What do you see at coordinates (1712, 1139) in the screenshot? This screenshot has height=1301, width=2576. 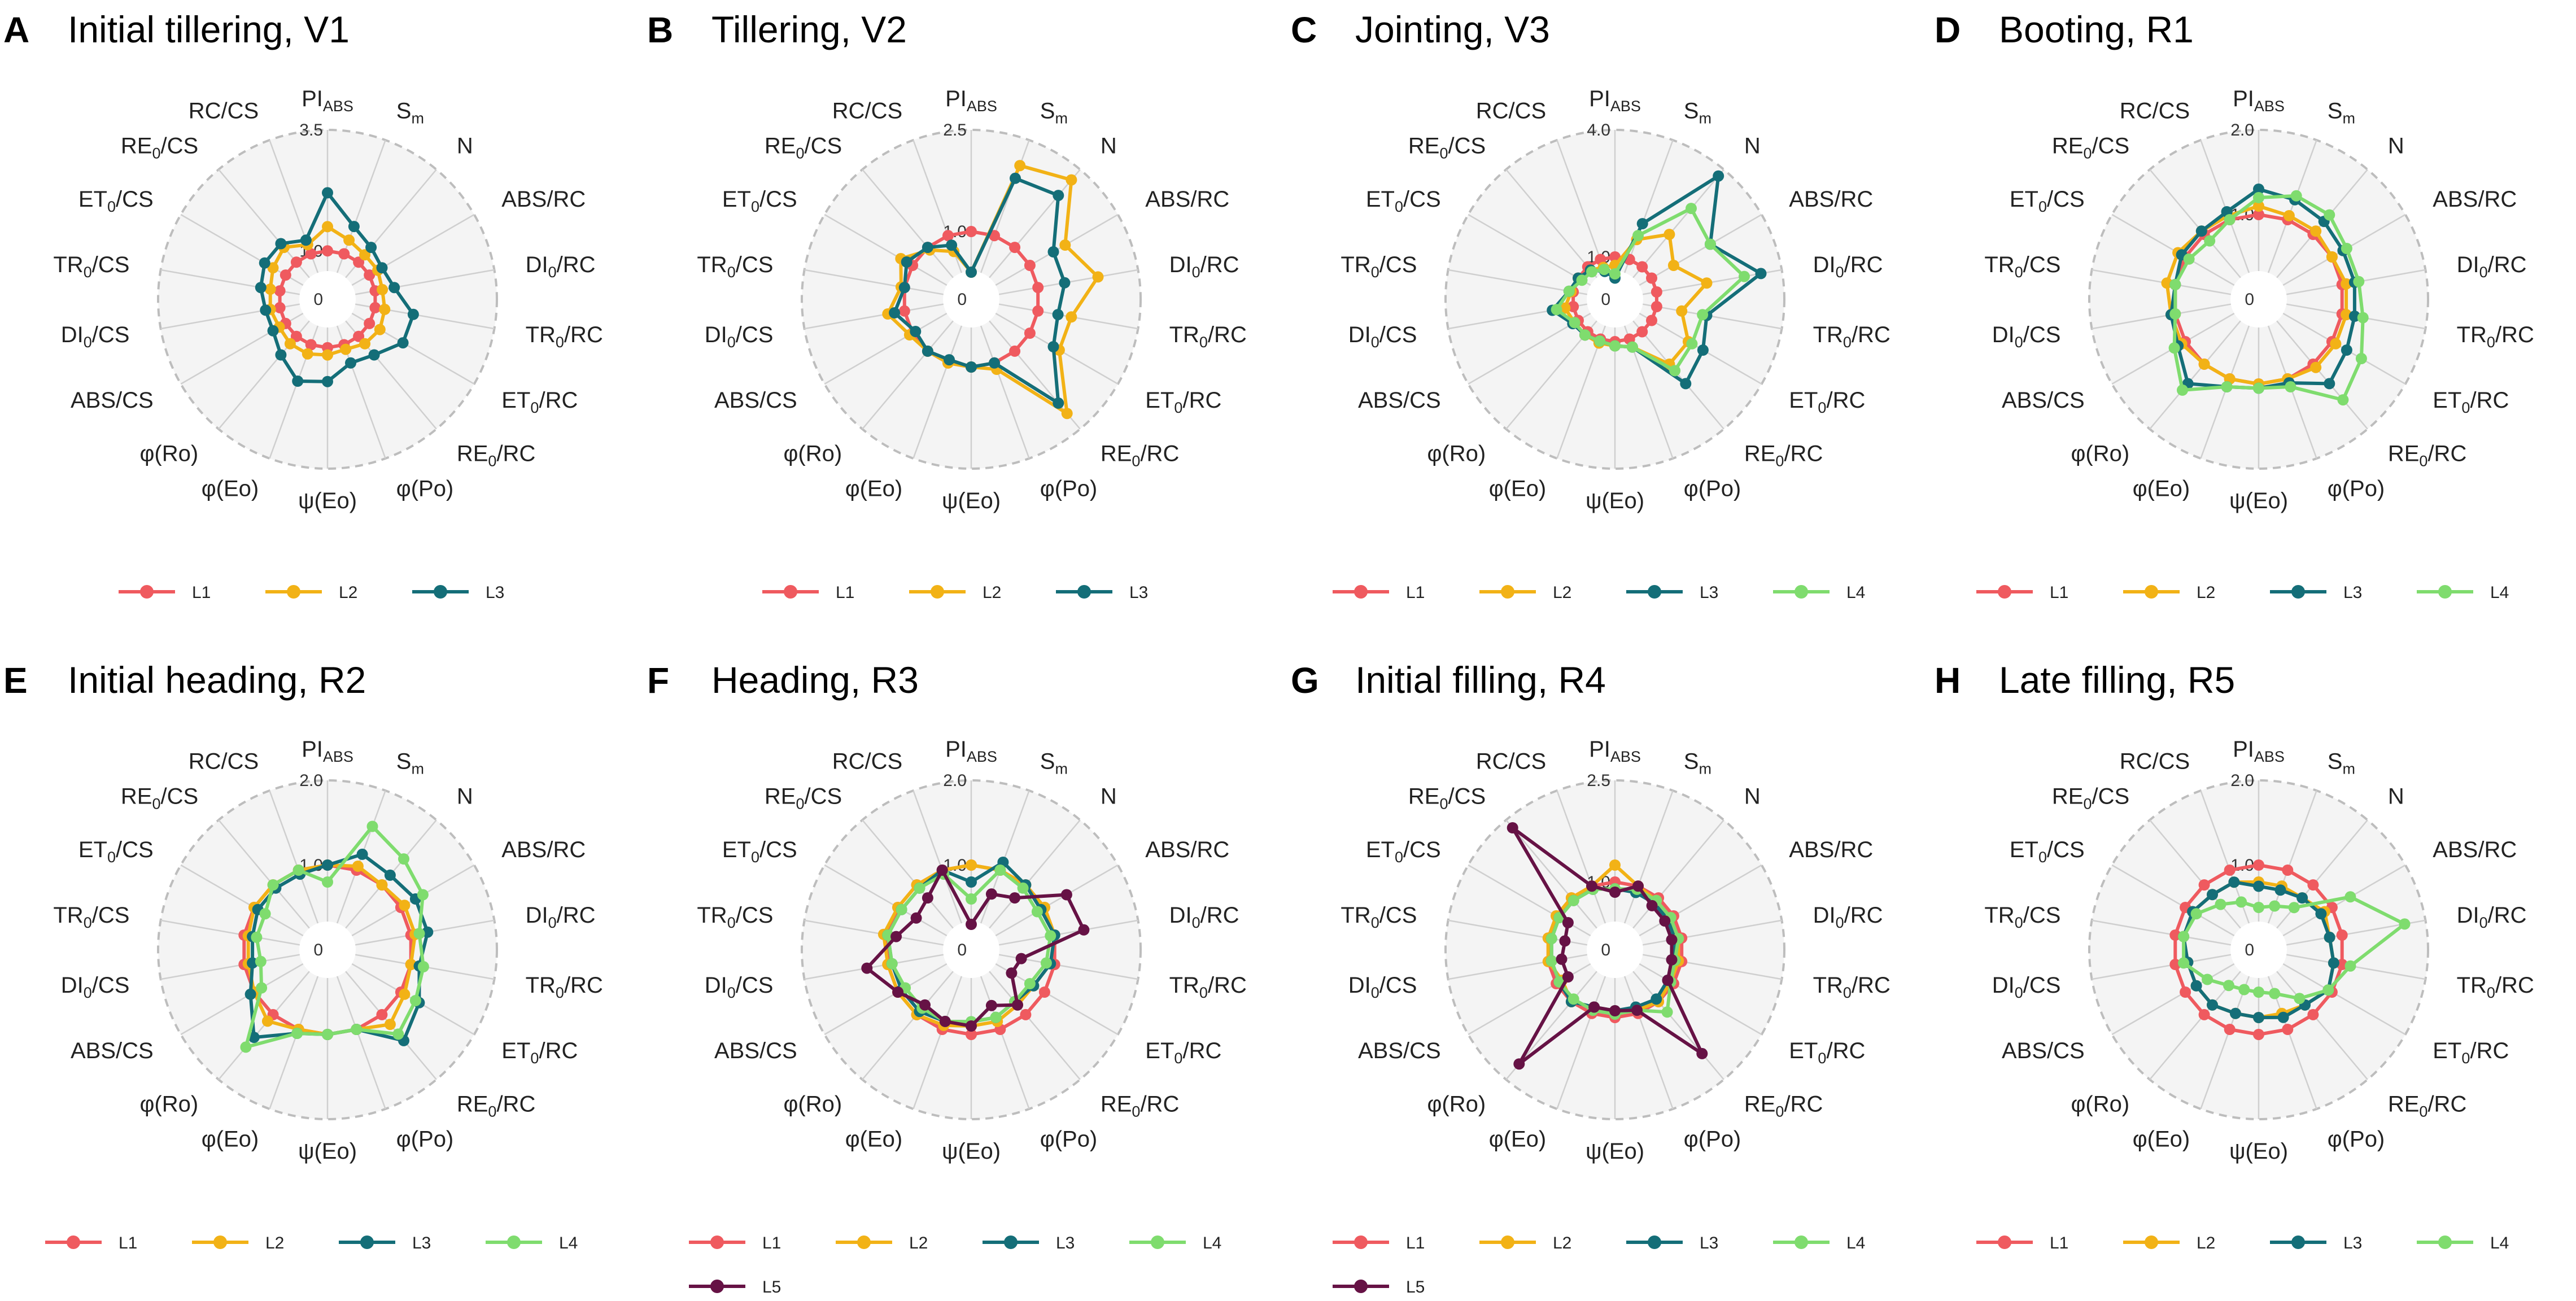 I see `axis-label: φ(Po)` at bounding box center [1712, 1139].